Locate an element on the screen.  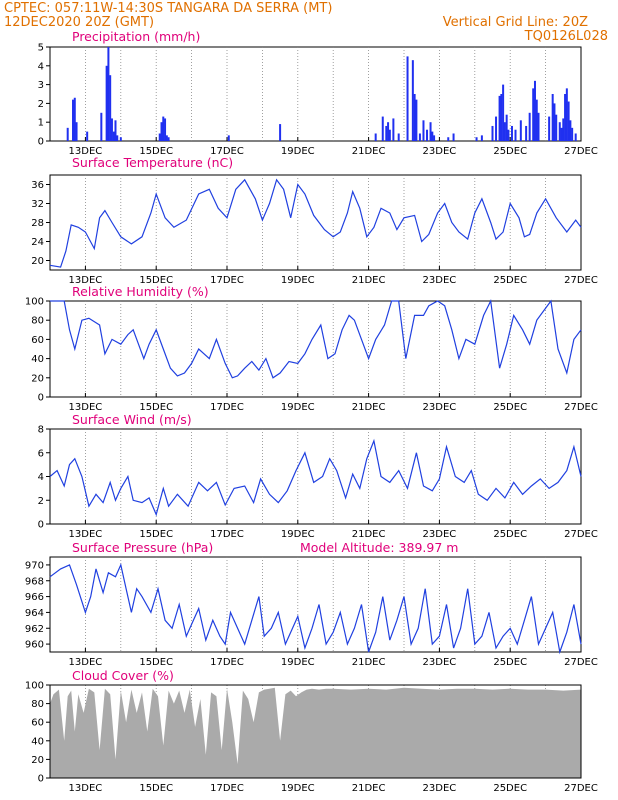
grid-note: Vertical Grid Line: 20Z is located at coordinates (515, 22).